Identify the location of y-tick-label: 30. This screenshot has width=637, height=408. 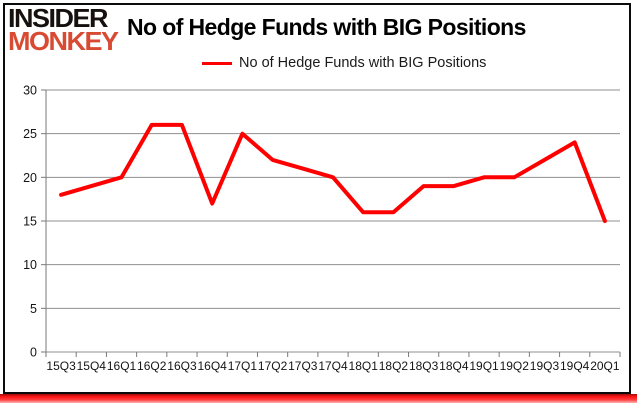
(30, 91).